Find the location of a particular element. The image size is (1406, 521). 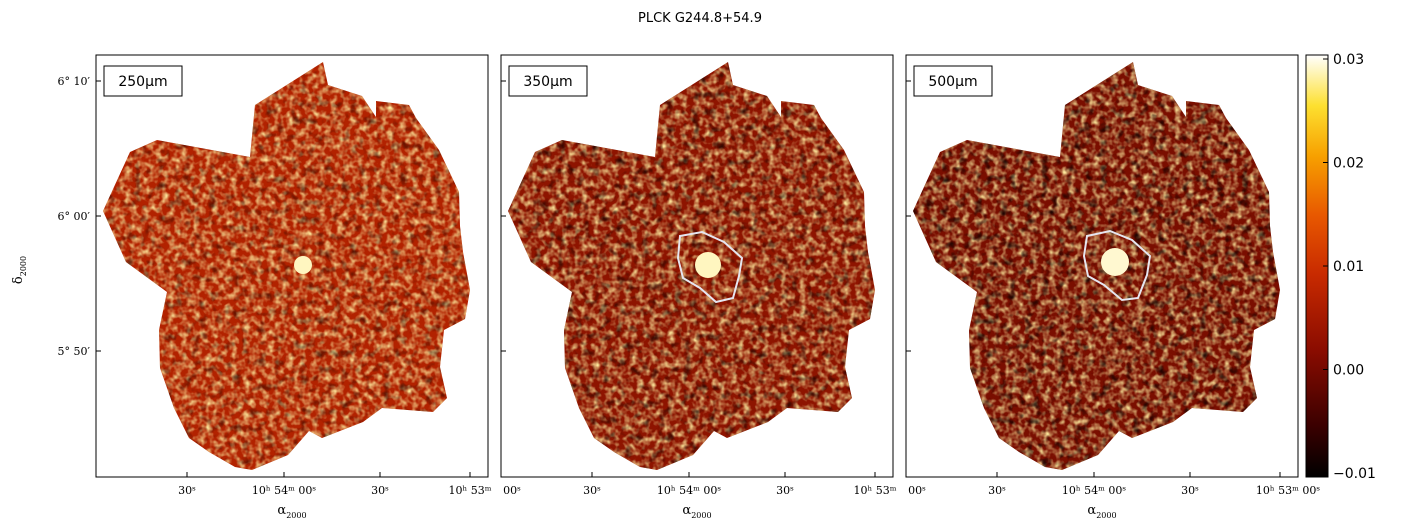

panel-label: 250μm is located at coordinates (142, 82).